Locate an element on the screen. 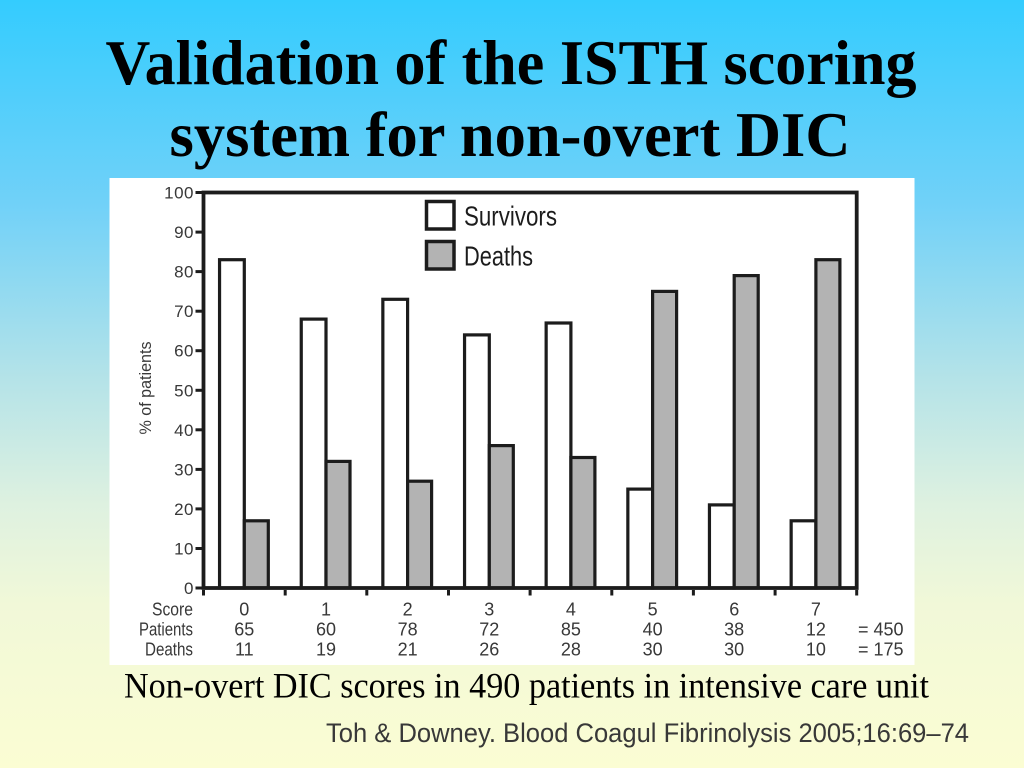  svg-text: 80 is located at coordinates (184, 272).